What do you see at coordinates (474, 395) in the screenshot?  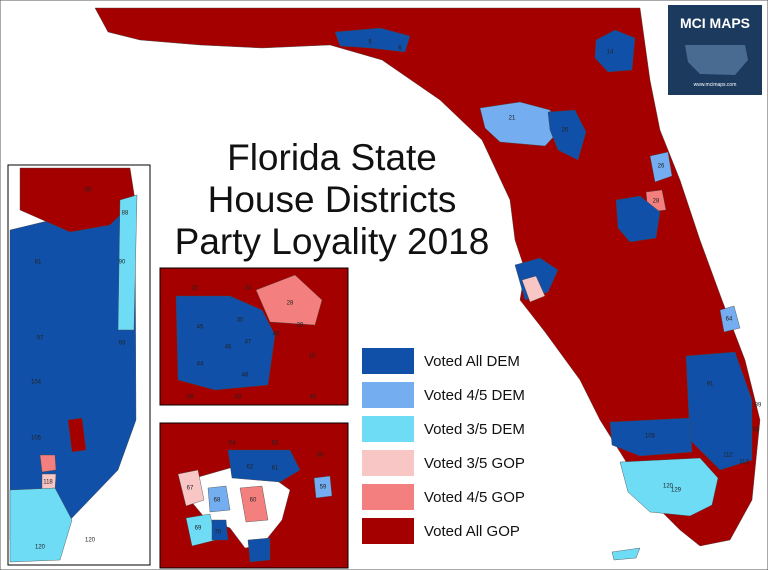 I see `legend-label: Voted 4/5 DEM` at bounding box center [474, 395].